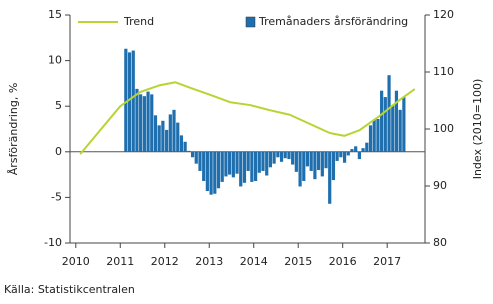  What do you see at coordinates (443, 128) in the screenshot?
I see `y2-tick-label: 100` at bounding box center [443, 128].